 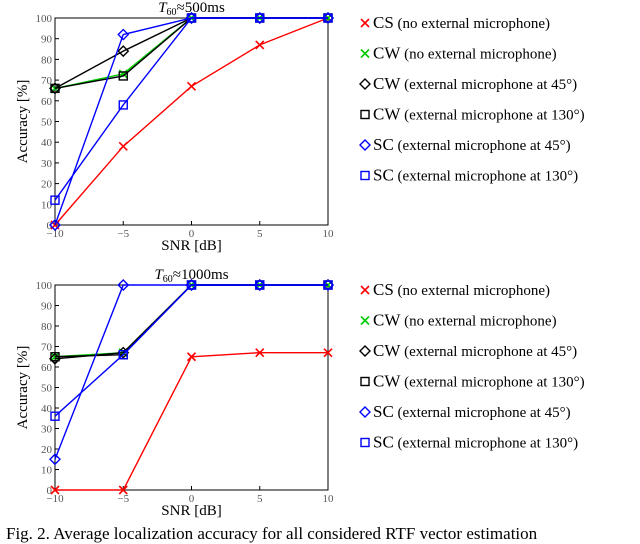 What do you see at coordinates (44, 286) in the screenshot?
I see `y-tick-label: 100` at bounding box center [44, 286].